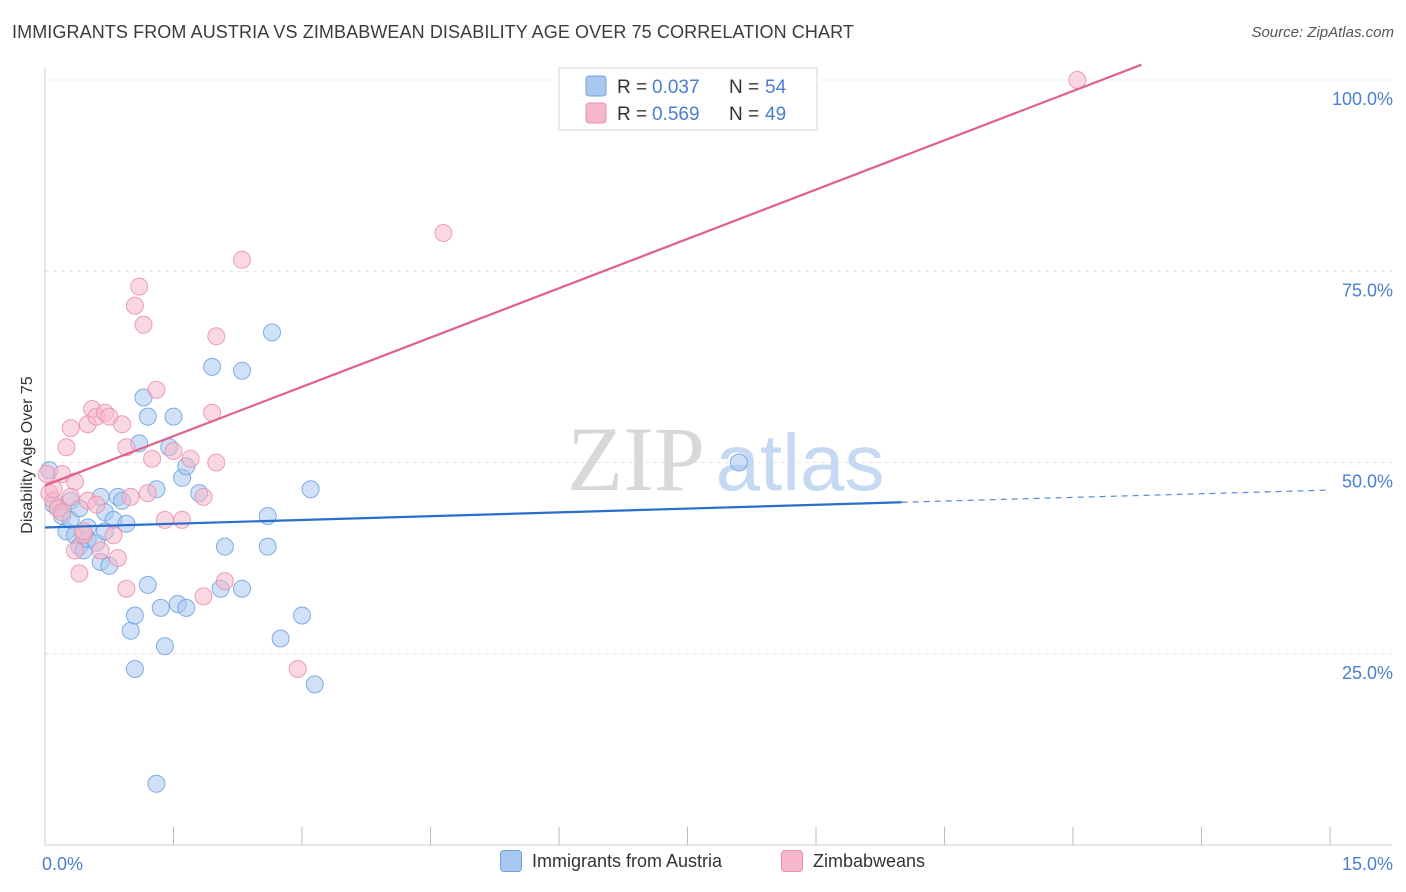 The width and height of the screenshot is (1406, 892). What do you see at coordinates (62, 864) in the screenshot?
I see `x-tick-label: 0.0%` at bounding box center [62, 864].